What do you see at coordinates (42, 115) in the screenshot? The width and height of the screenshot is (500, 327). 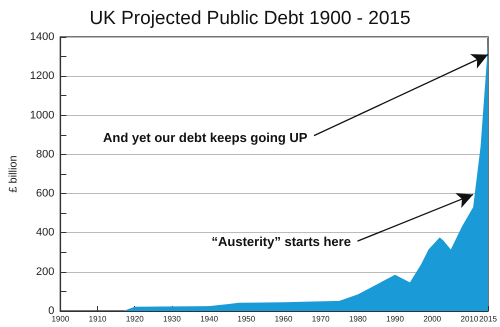 I see `y-tick-label: 1000` at bounding box center [42, 115].